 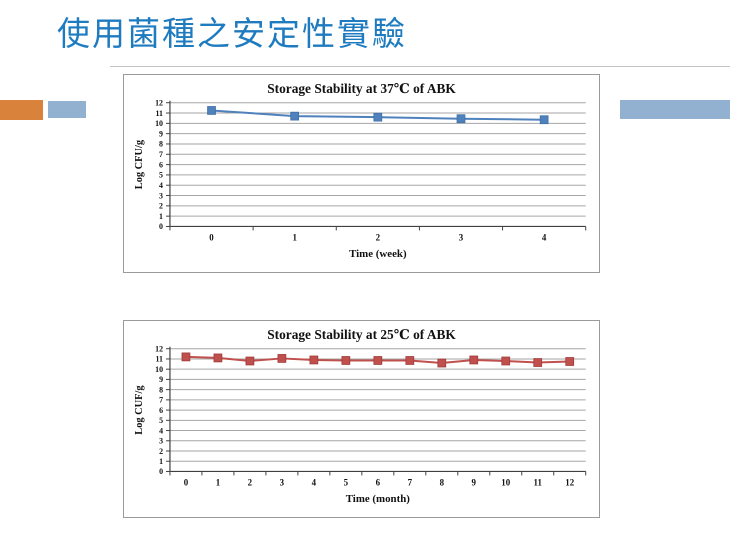 I want to click on x-tick-label: 5, so click(x=346, y=482).